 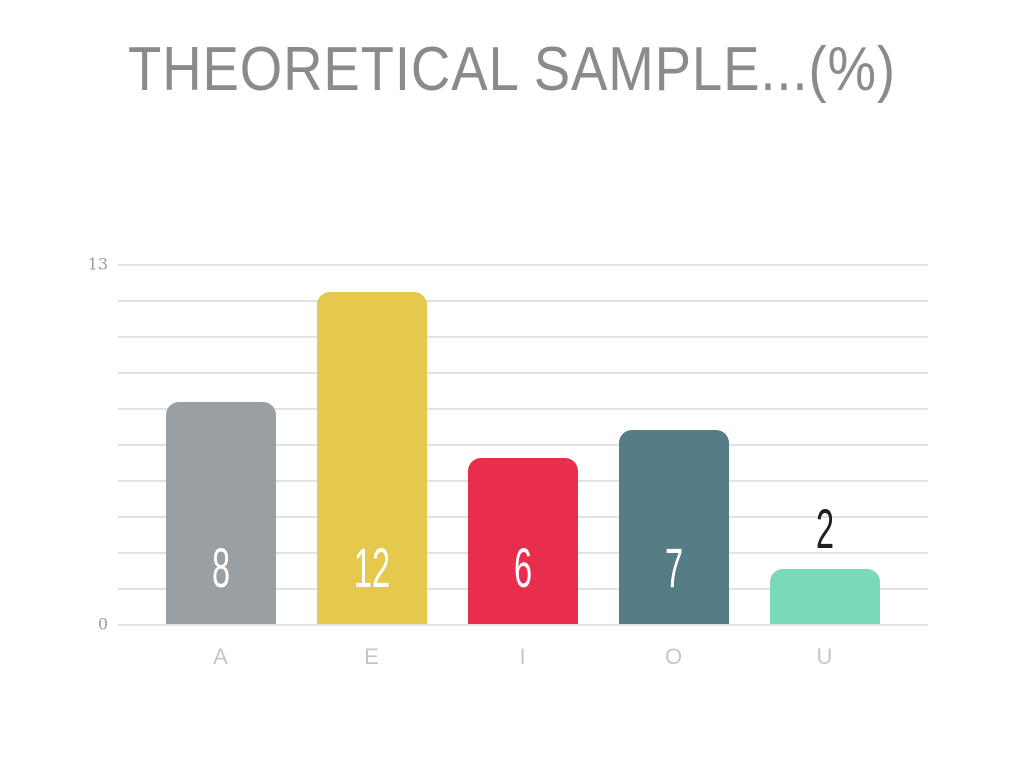 What do you see at coordinates (674, 527) in the screenshot?
I see `bar-o` at bounding box center [674, 527].